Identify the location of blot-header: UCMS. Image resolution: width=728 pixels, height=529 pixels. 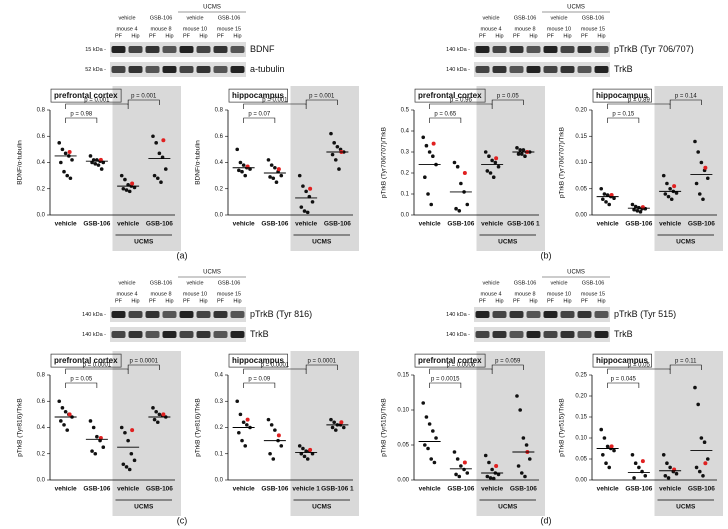
(576, 8).